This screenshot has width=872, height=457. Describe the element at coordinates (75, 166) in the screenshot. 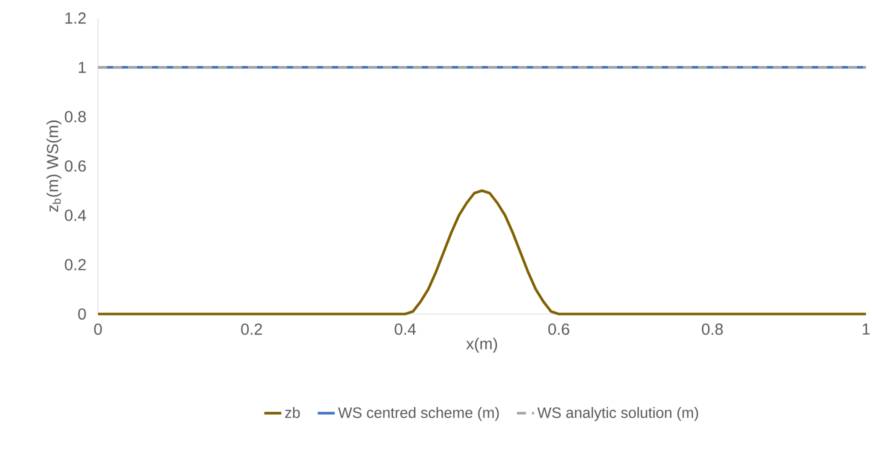

I see `y-tick-label: 0.6` at that location.